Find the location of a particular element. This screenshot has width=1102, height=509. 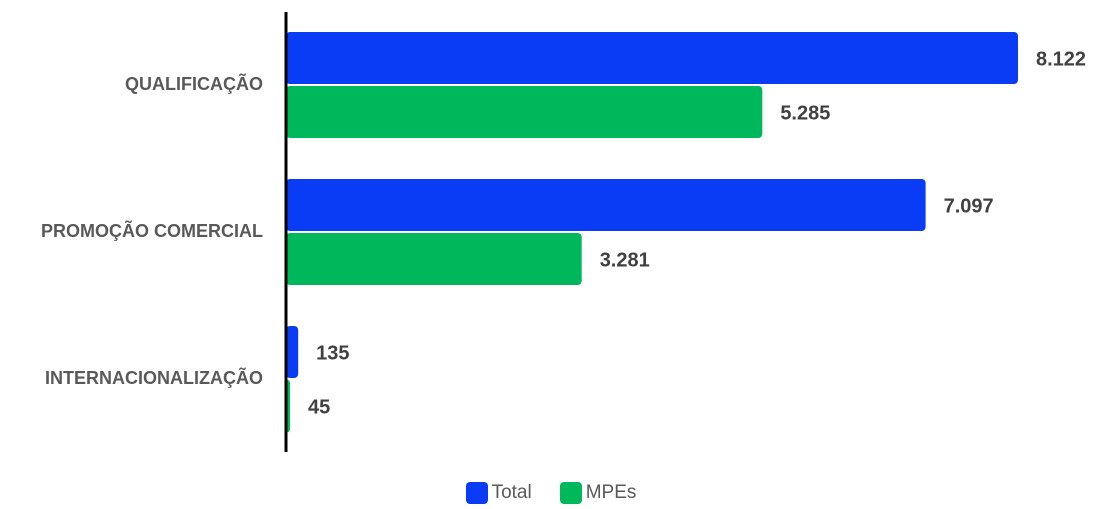

data-label: 45 is located at coordinates (319, 407).